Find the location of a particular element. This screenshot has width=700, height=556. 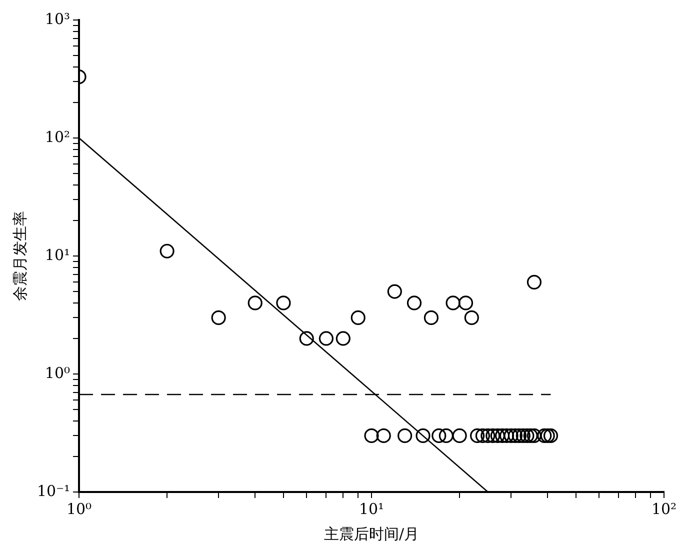

x-tick-label: 10² is located at coordinates (664, 509).